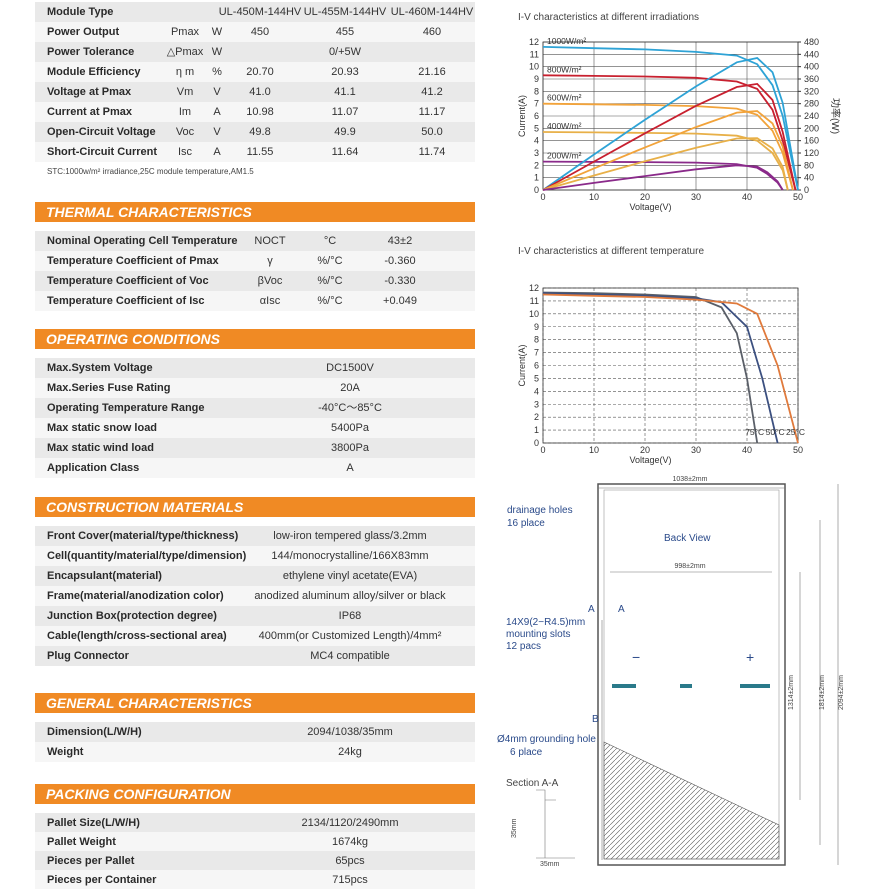 This screenshot has height=890, width=896. I want to click on cell-hatch, so click(691, 800).